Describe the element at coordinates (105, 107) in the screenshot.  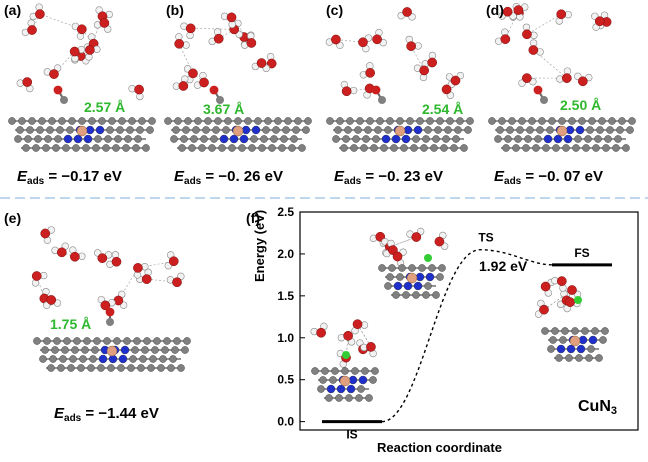
I see `distance-label-a: 2.57 Å` at that location.